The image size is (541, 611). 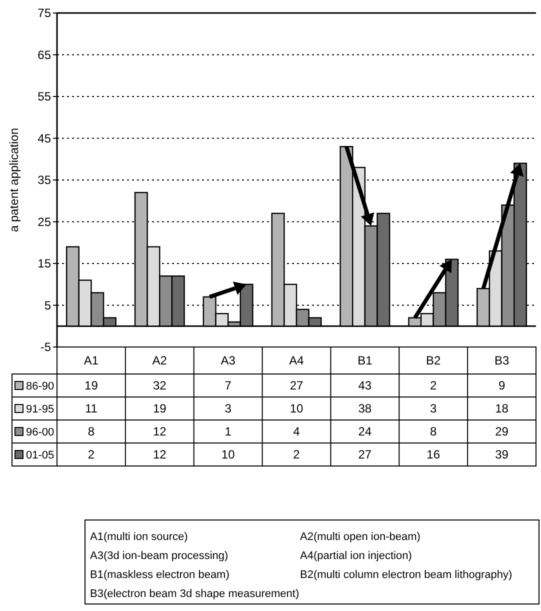 What do you see at coordinates (228, 385) in the screenshot?
I see `data-label: 7` at bounding box center [228, 385].